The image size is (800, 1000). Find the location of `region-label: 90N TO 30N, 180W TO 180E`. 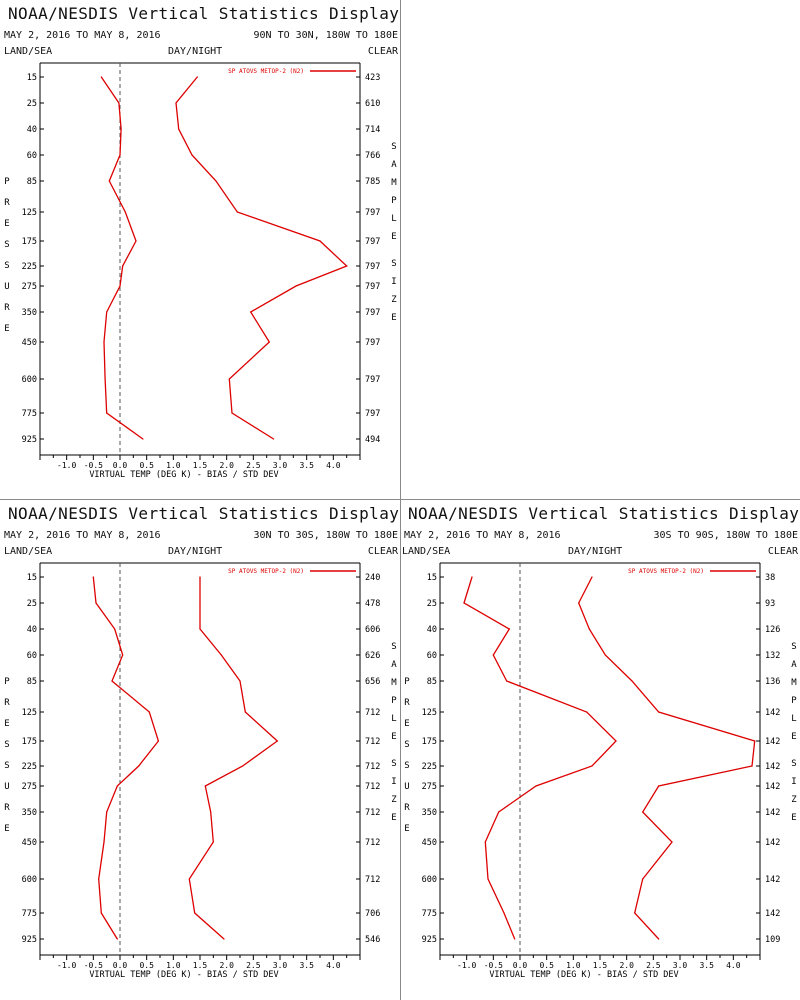

region-label: 90N TO 30N, 180W TO 180E is located at coordinates (326, 35).